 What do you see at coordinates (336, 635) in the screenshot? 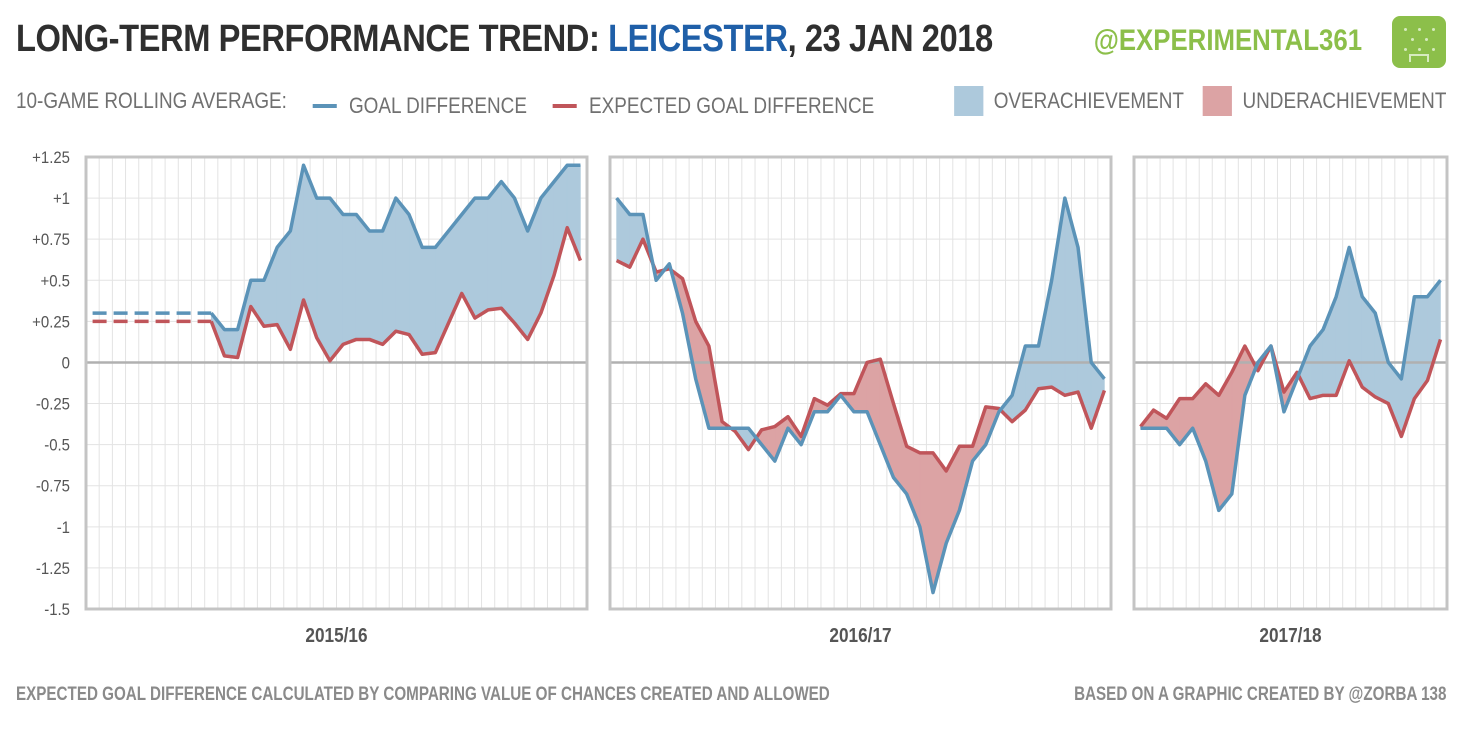
I see `season-label: 2015/16` at bounding box center [336, 635].